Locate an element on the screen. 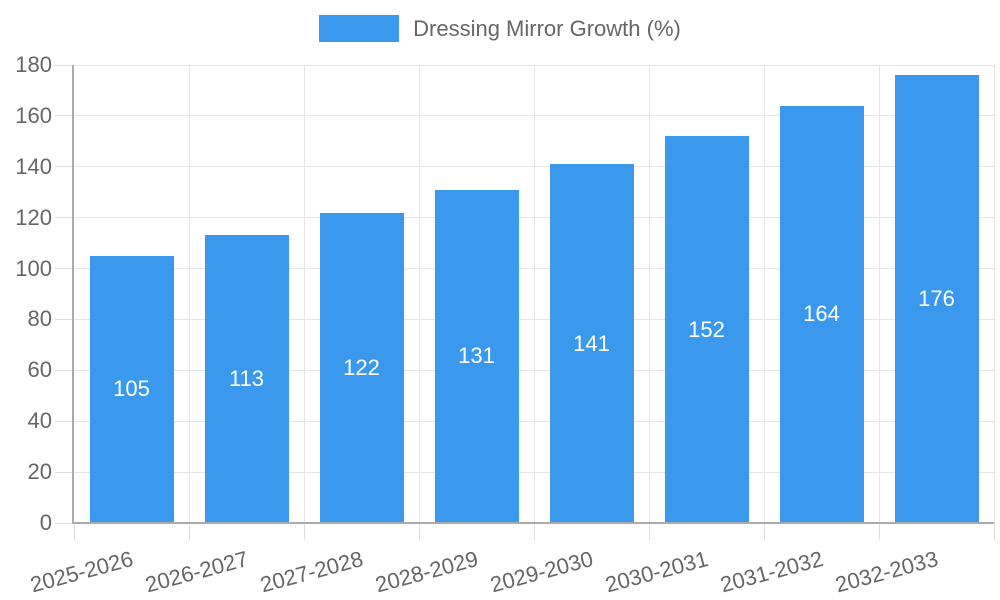 The width and height of the screenshot is (1000, 600). bar-2027-2028 is located at coordinates (361, 367).